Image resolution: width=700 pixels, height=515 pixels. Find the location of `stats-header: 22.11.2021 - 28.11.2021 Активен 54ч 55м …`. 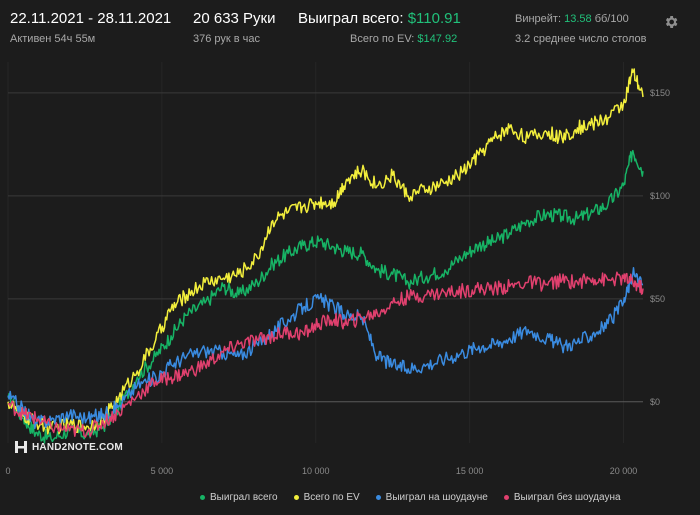

stats-header: 22.11.2021 - 28.11.2021 Активен 54ч 55м … is located at coordinates (350, 30).